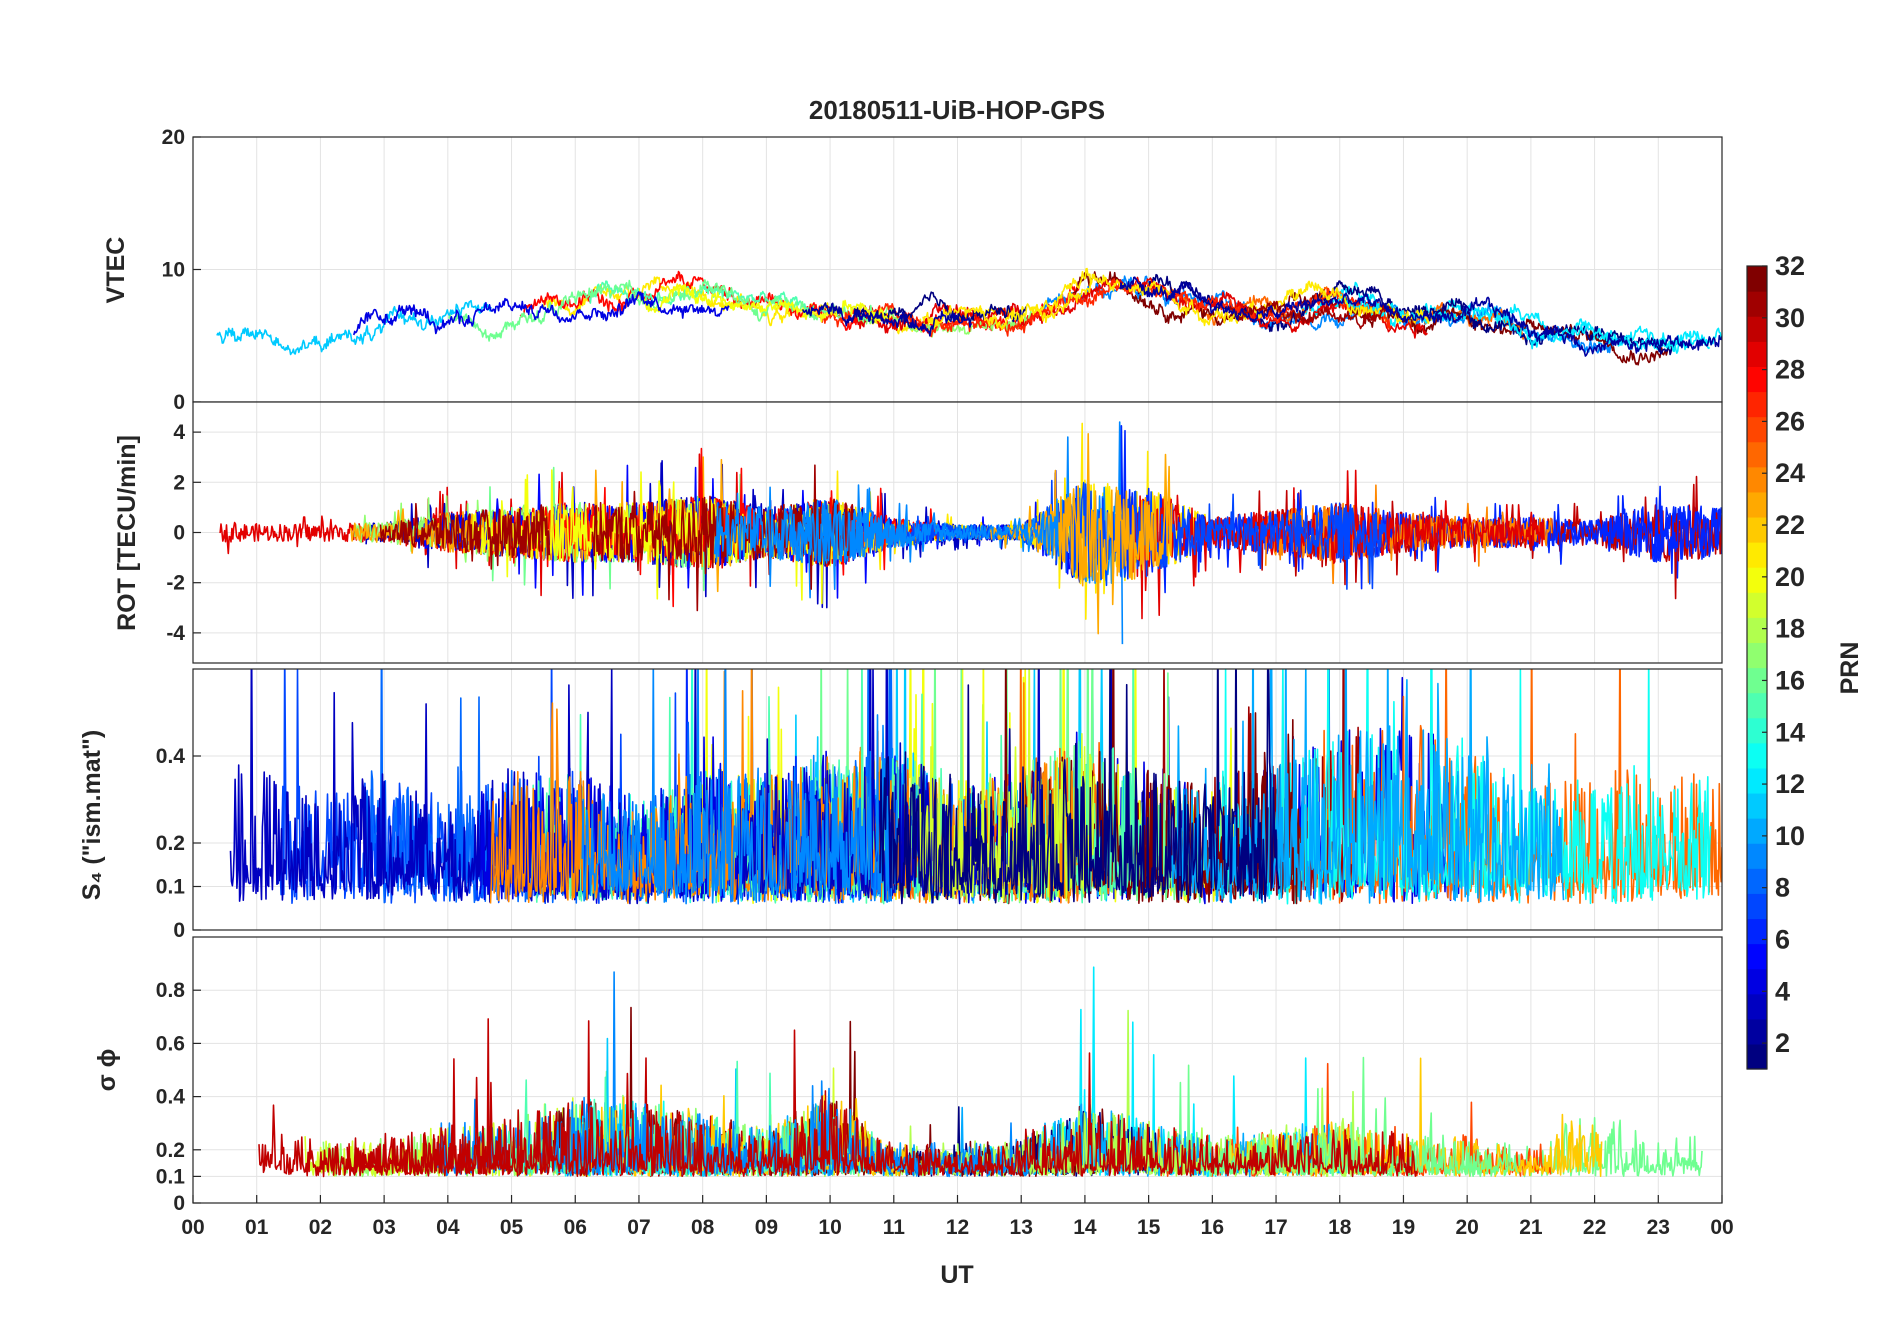 This screenshot has width=1902, height=1330. I want to click on panel-vtec-y-label: VTEC, so click(116, 270).